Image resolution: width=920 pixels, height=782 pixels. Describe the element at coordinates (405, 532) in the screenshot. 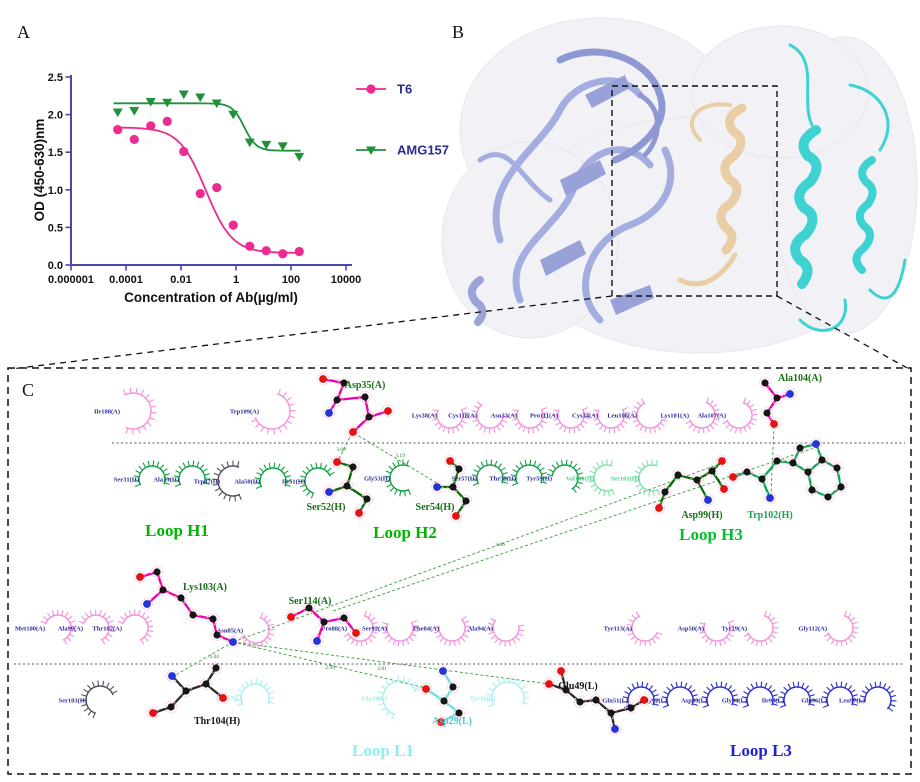

I see `loop-label-loop-h2: Loop H2` at that location.